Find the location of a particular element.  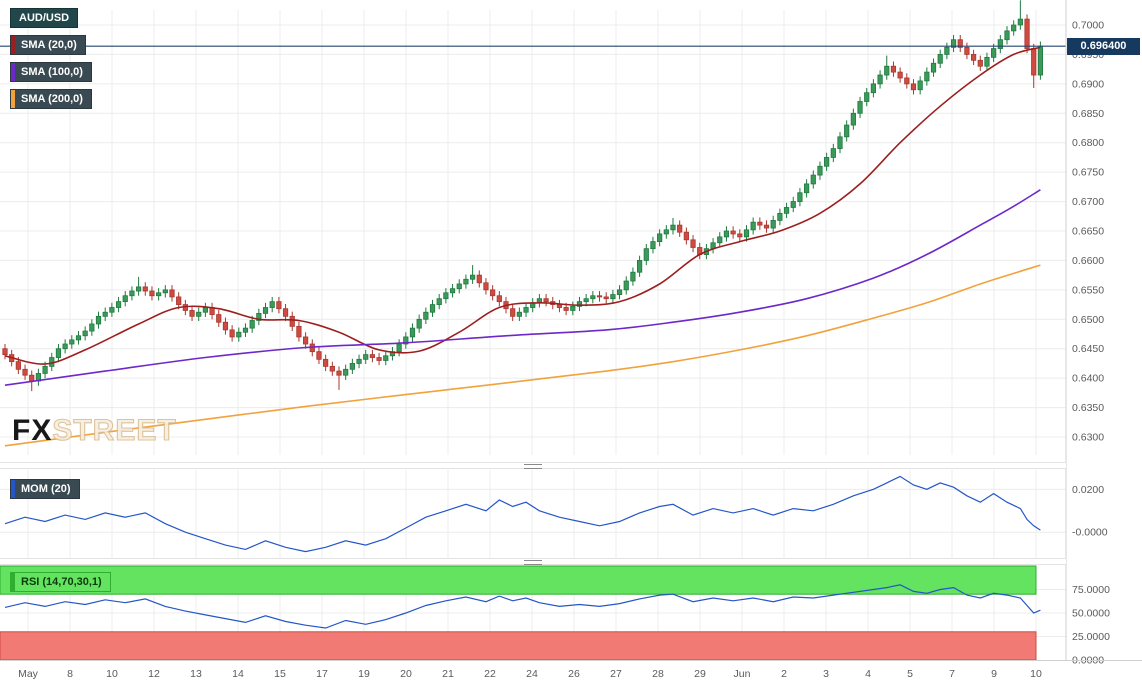

current-price-value: 0.696400 is located at coordinates (1103, 46).